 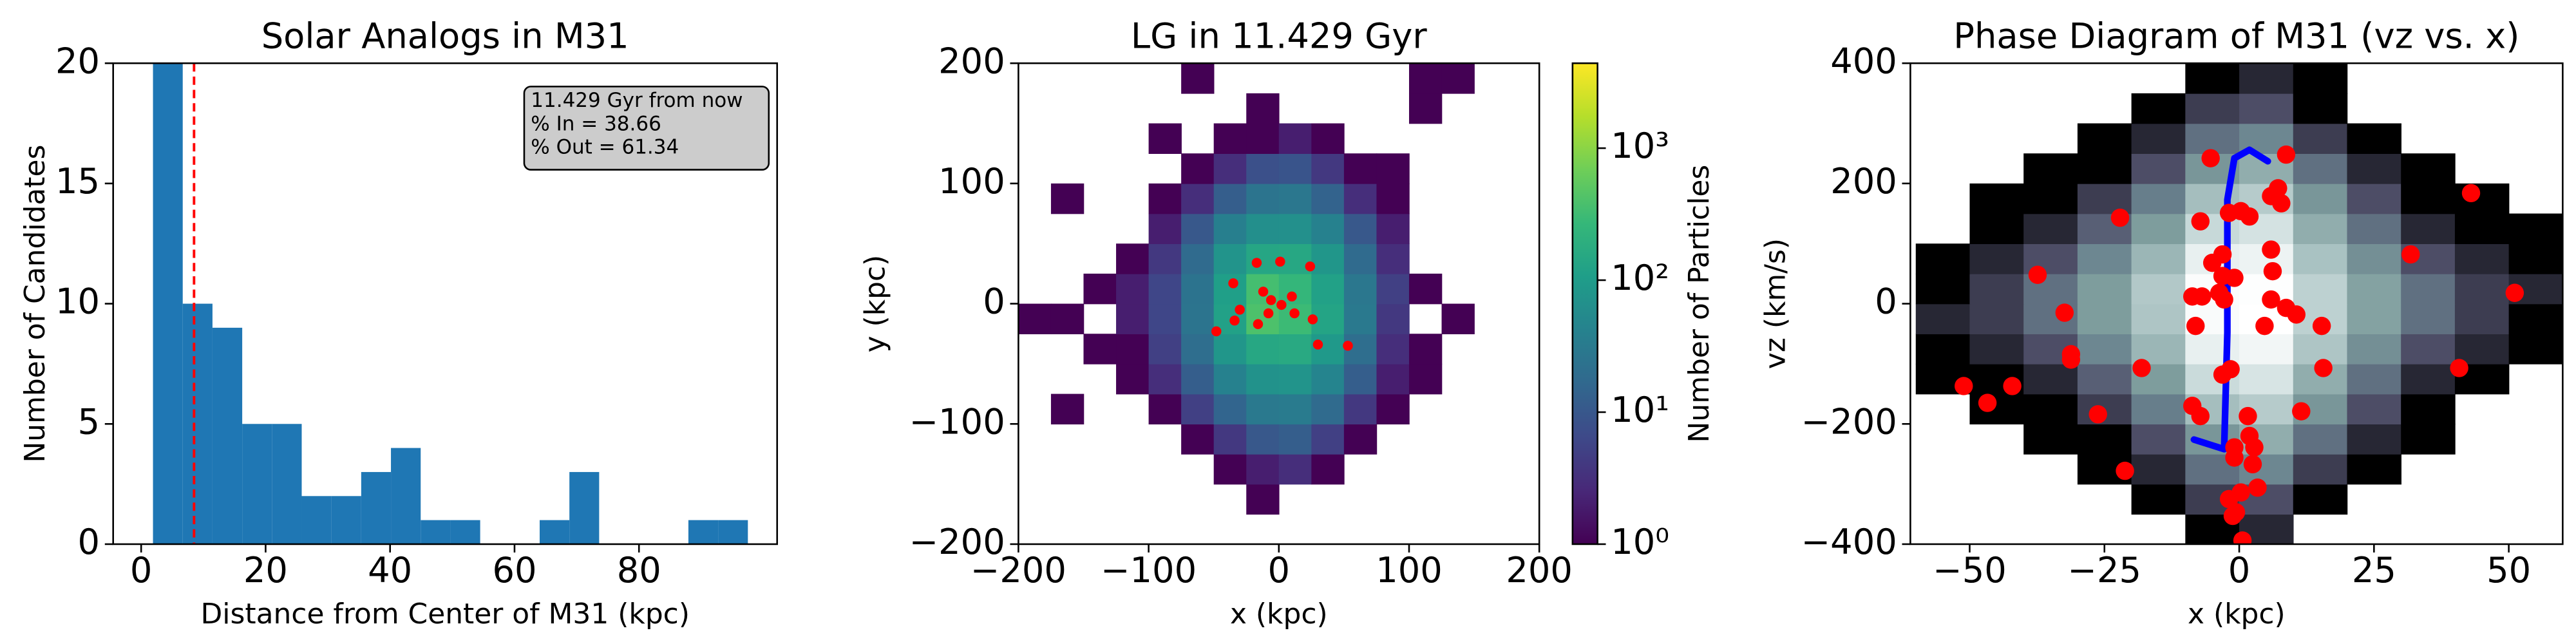 I want to click on x-tick-label: 0, so click(x=141, y=570).